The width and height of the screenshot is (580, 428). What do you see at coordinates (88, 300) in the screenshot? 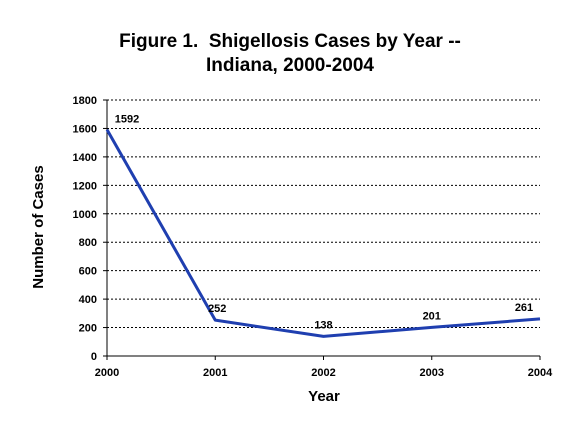
I see `y-tick-label: 400` at bounding box center [88, 300].